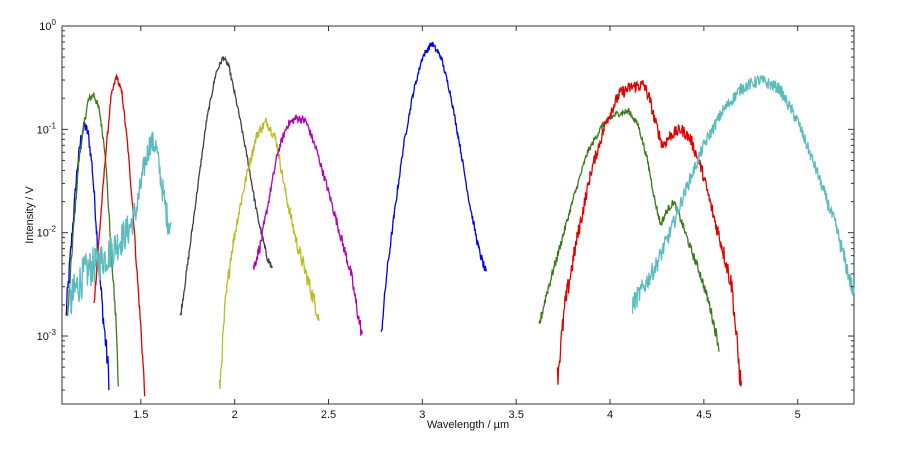 This screenshot has height=452, width=906. I want to click on y-tick-label: 10⁻², so click(47, 232).